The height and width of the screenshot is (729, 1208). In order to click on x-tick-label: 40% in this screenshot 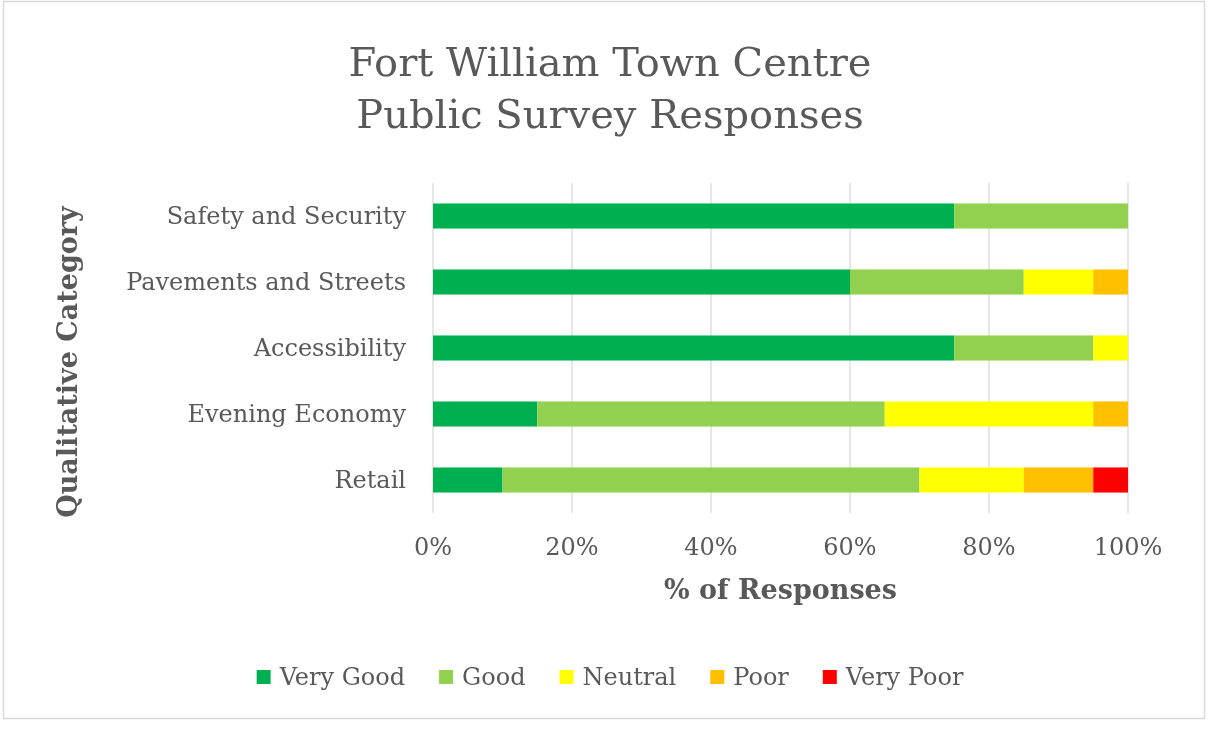, I will do `click(711, 547)`.